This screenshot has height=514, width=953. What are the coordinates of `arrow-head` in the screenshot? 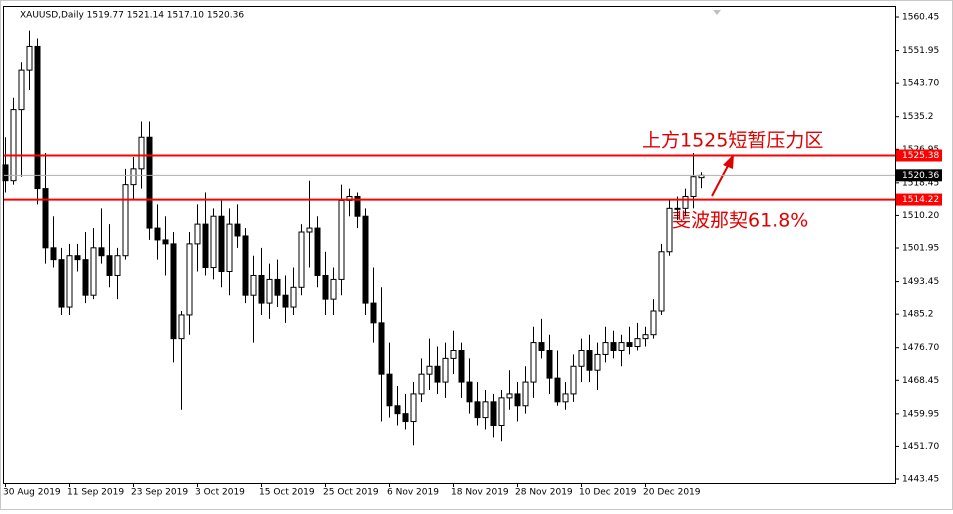 It's located at (728, 161).